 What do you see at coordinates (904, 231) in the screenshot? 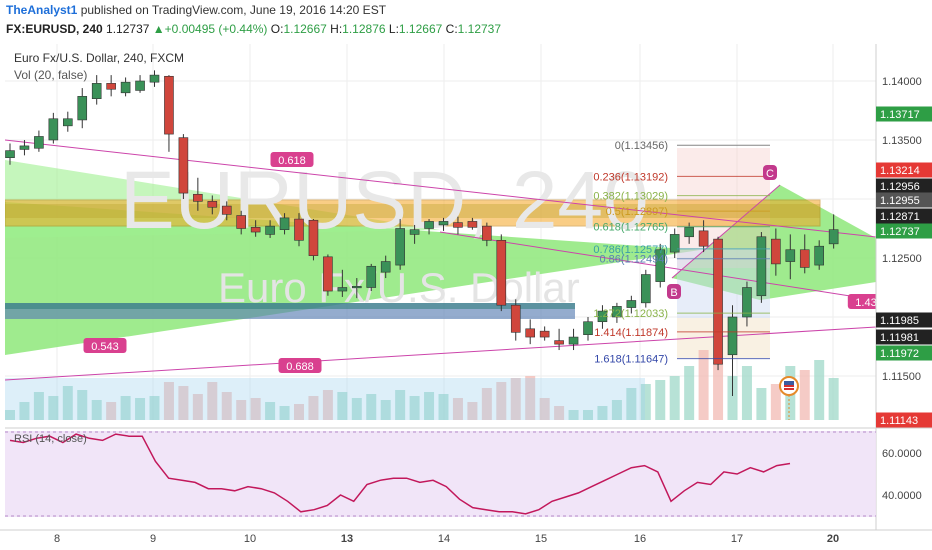
I see `price-badge: 1.12737` at bounding box center [904, 231].